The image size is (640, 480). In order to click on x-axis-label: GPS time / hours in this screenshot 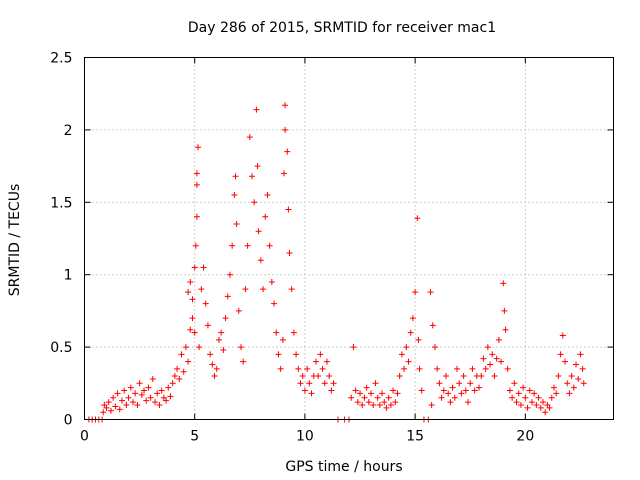, I will do `click(343, 467)`.